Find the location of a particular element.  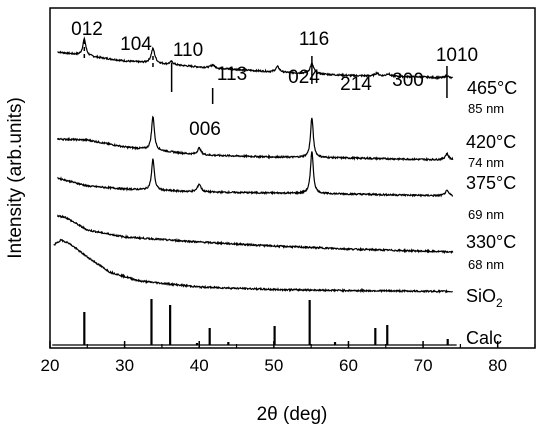

crystallite-size-3: 68 nm is located at coordinates (486, 264).